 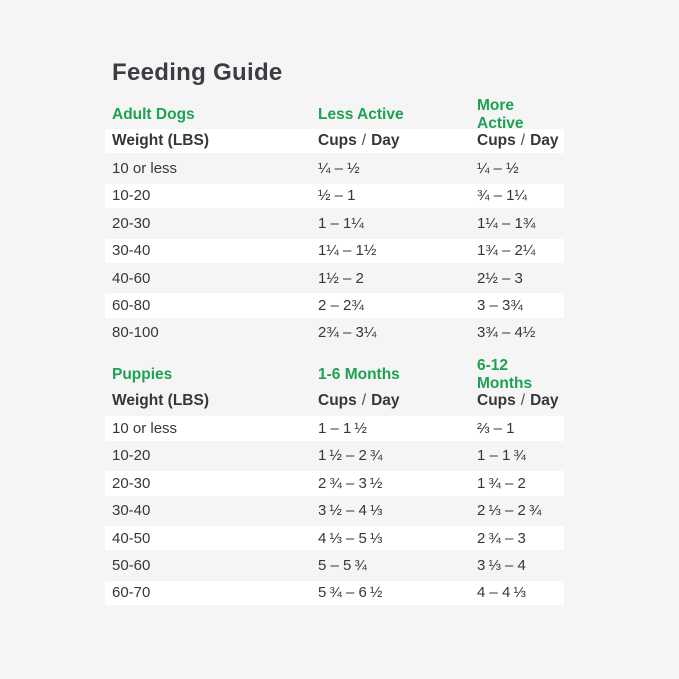 What do you see at coordinates (350, 538) in the screenshot?
I see `months-1-6-cups-cell: 4 ⅓ – 5 ⅓` at bounding box center [350, 538].